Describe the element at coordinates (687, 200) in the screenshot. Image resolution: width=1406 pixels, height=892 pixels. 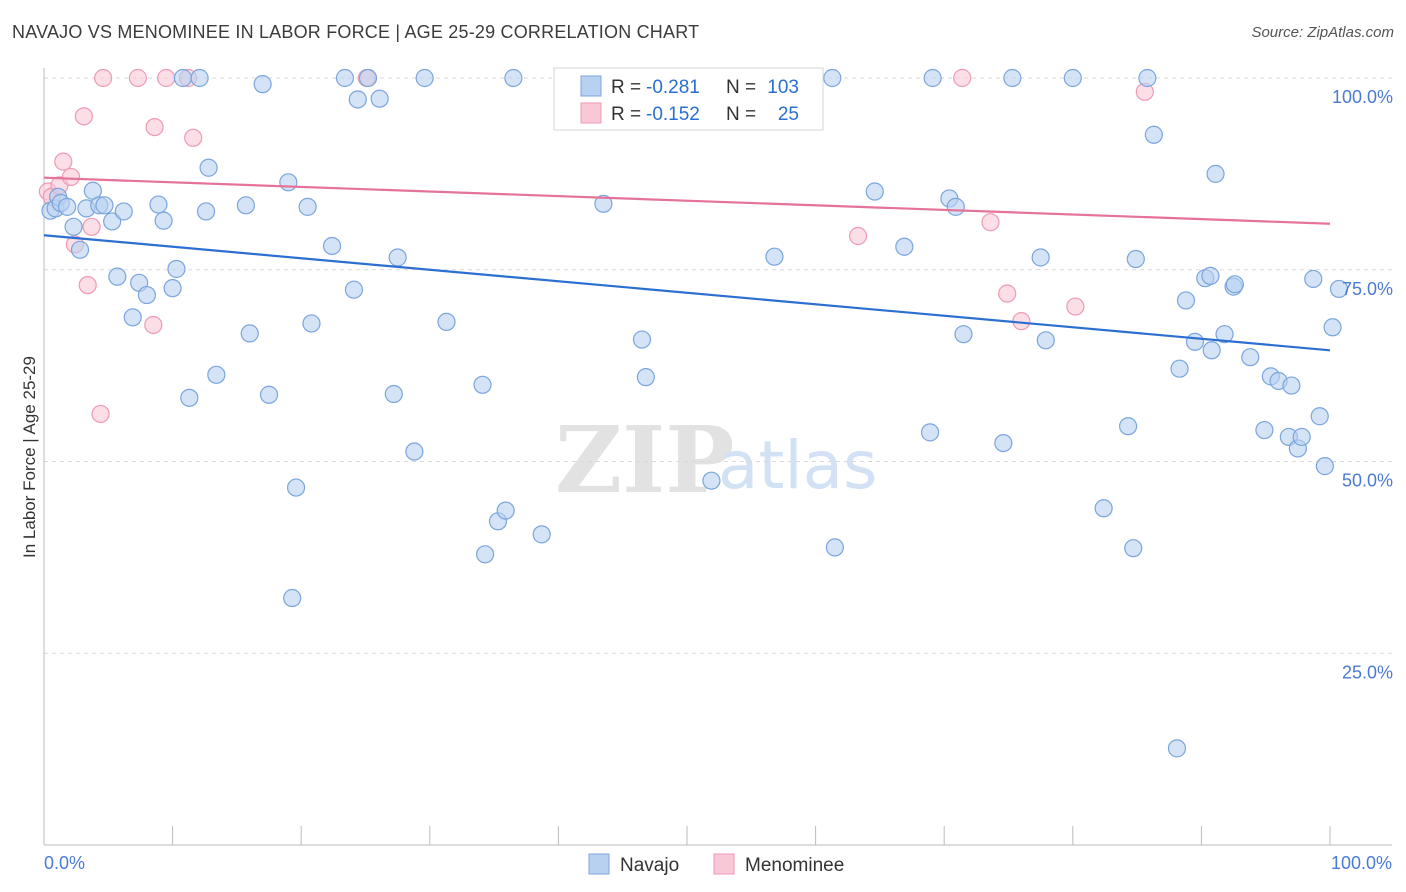
I see `menominee-trend-line` at that location.